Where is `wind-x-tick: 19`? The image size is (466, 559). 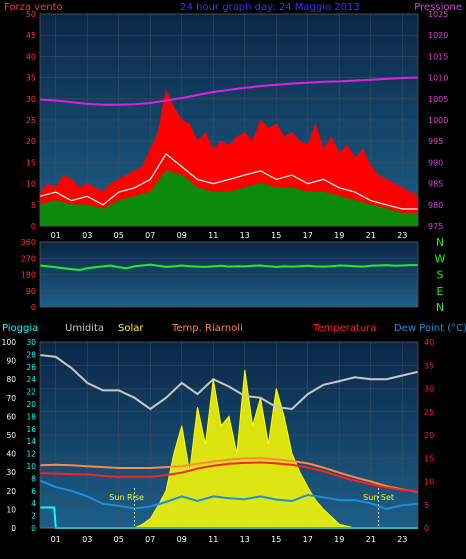 wind-x-tick: 19 is located at coordinates (339, 235).